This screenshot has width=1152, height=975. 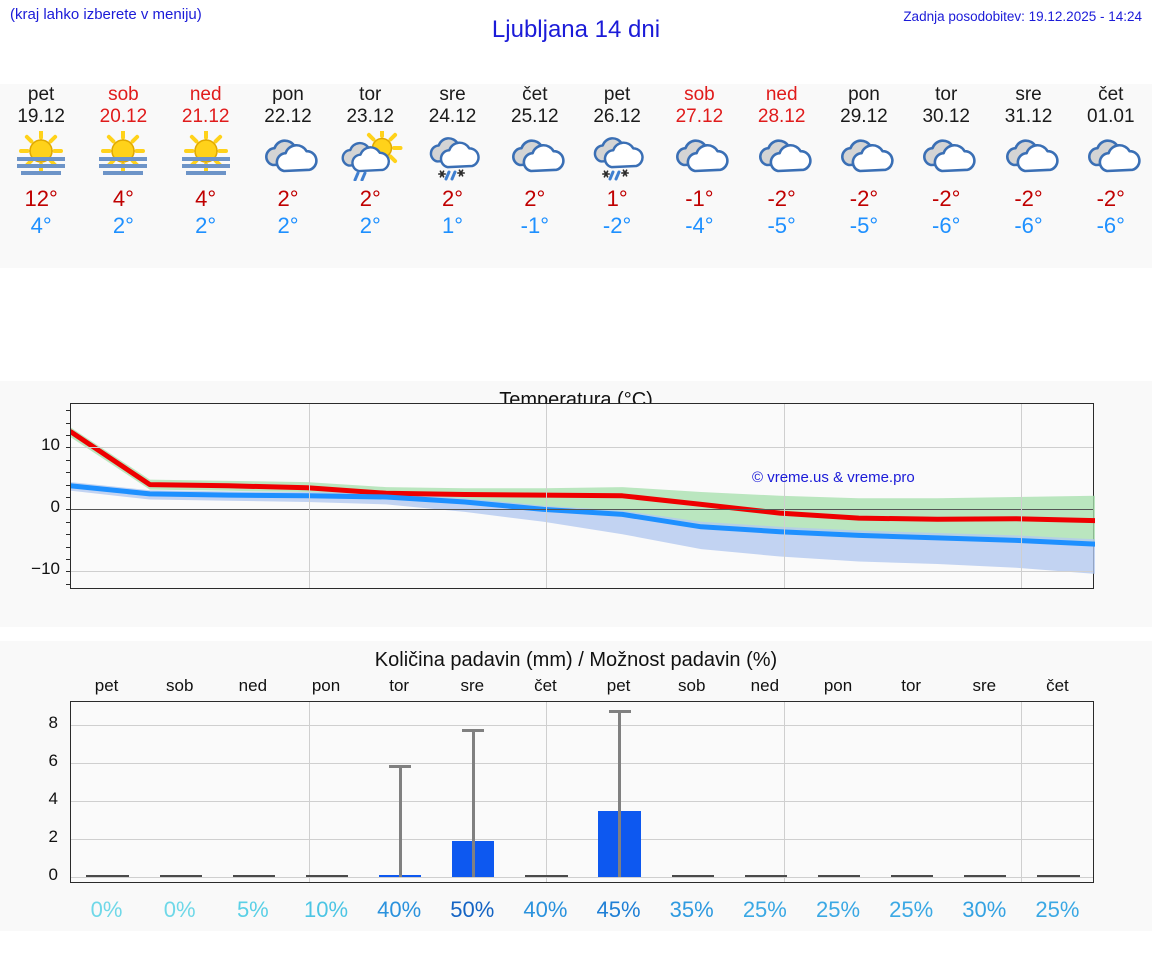 I want to click on forecast-day-date: 24.12, so click(x=452, y=116).